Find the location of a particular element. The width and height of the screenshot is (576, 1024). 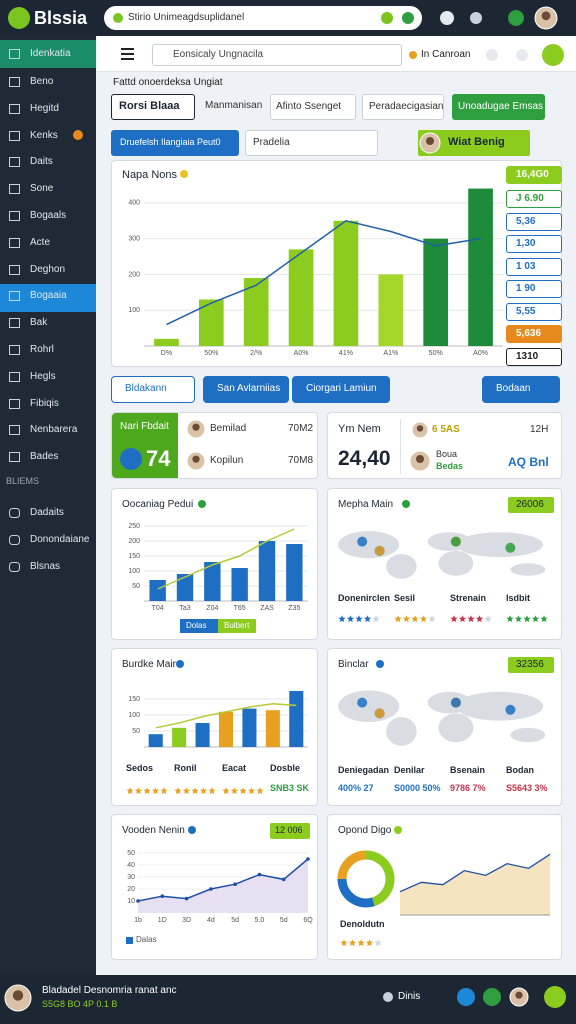

nav-item: Dadaits is located at coordinates (47, 512).